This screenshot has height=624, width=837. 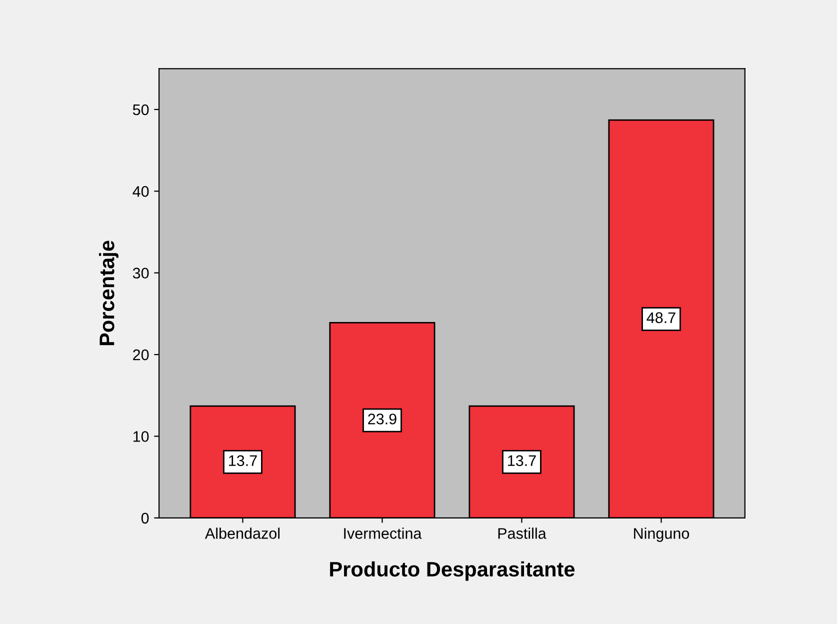 What do you see at coordinates (452, 571) in the screenshot?
I see `x-axis-title: Producto Desparasitante` at bounding box center [452, 571].